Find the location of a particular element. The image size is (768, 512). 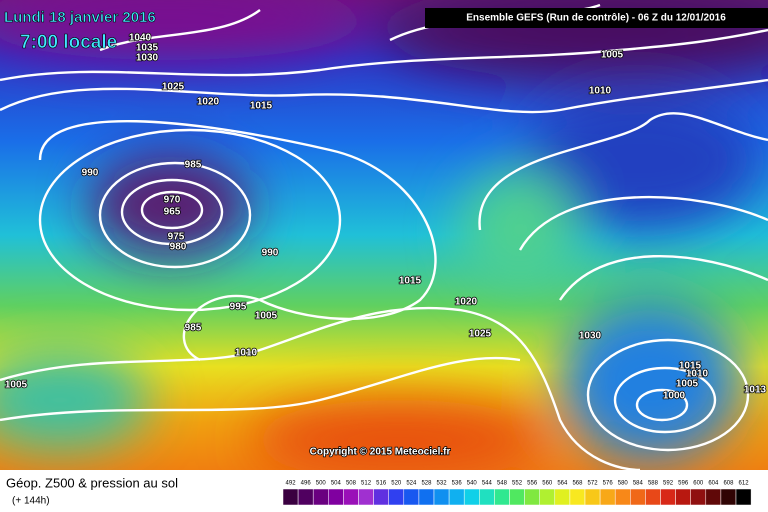

isobar-label: 1013 is located at coordinates (755, 390).